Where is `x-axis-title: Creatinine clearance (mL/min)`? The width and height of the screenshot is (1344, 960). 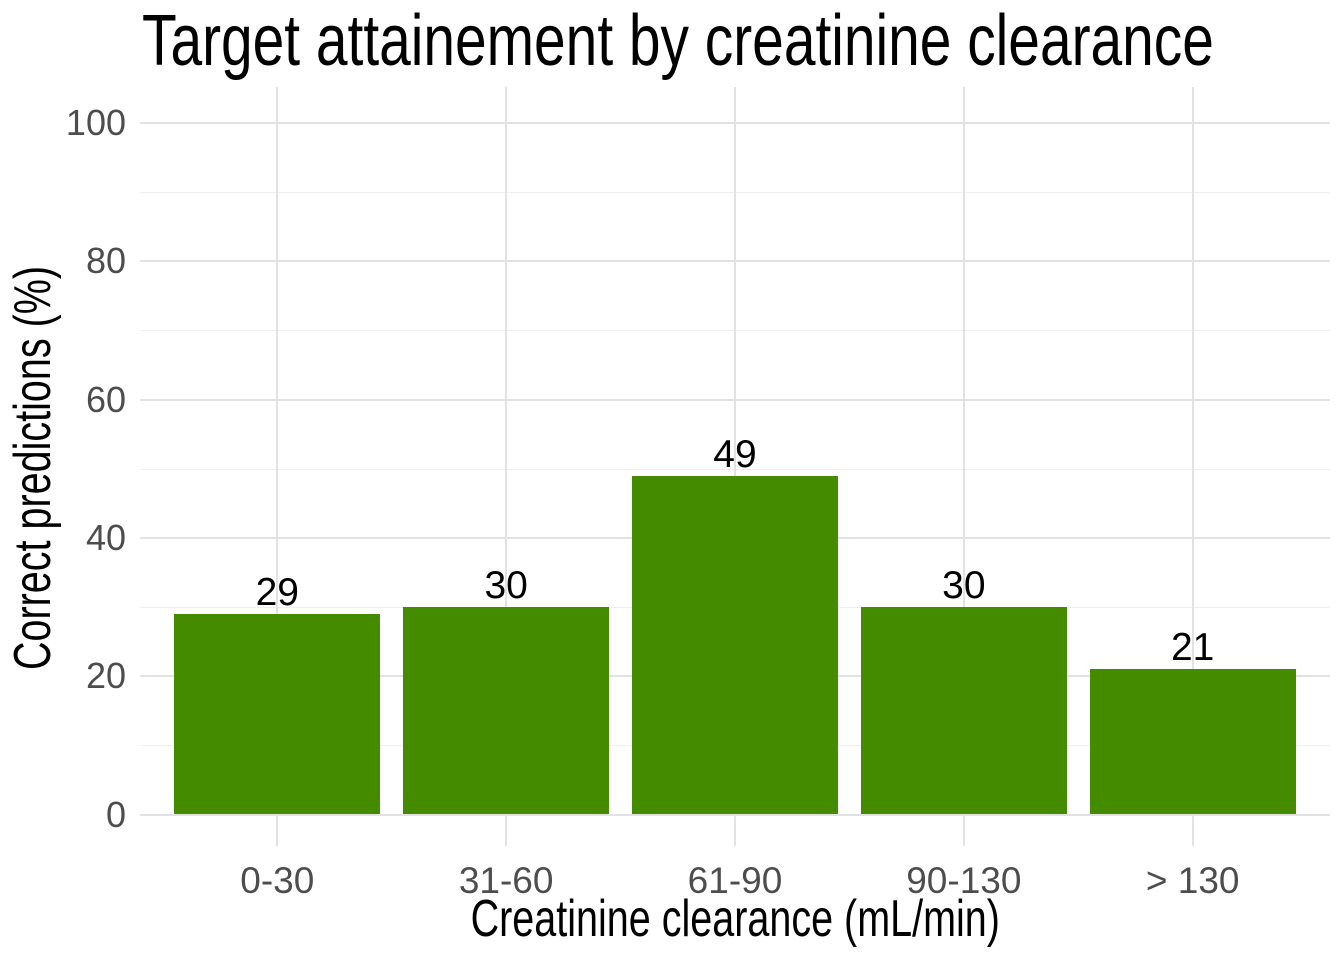
x-axis-title: Creatinine clearance (mL/min) is located at coordinates (735, 919).